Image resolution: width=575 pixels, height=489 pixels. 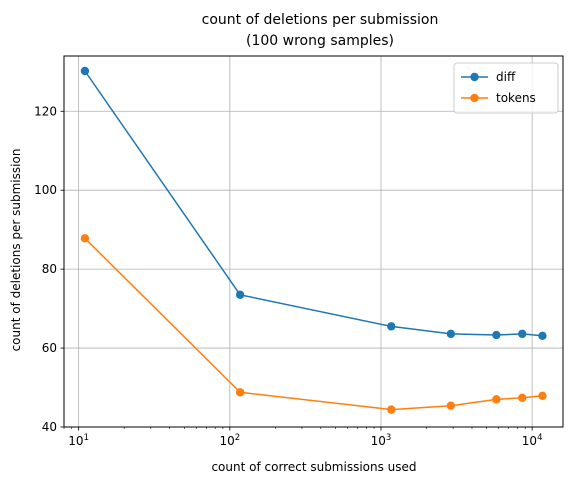 What do you see at coordinates (16, 250) in the screenshot?
I see `y-axis-label: count of deletions per submission` at bounding box center [16, 250].